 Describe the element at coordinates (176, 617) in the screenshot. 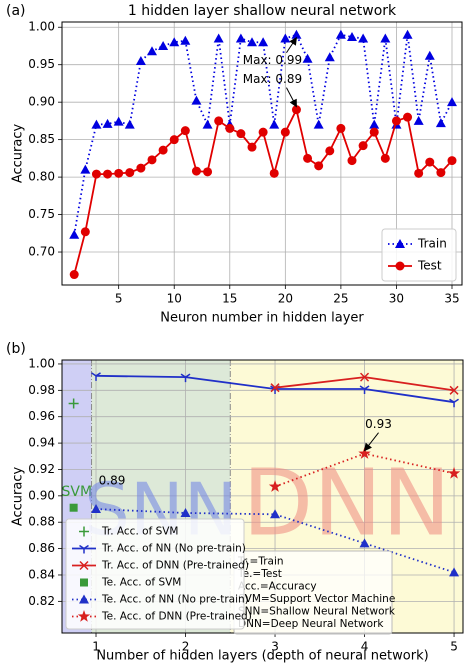

I see `legend-label: Te. Acc. of DNN (Pre-trained)` at that location.